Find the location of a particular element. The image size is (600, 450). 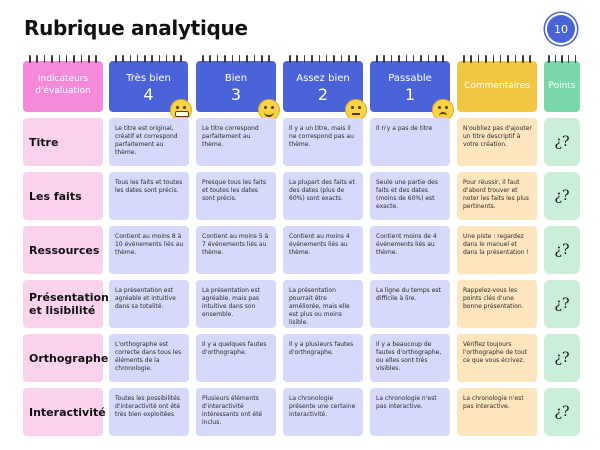

criterion-label: Interactivité is located at coordinates (64, 412).